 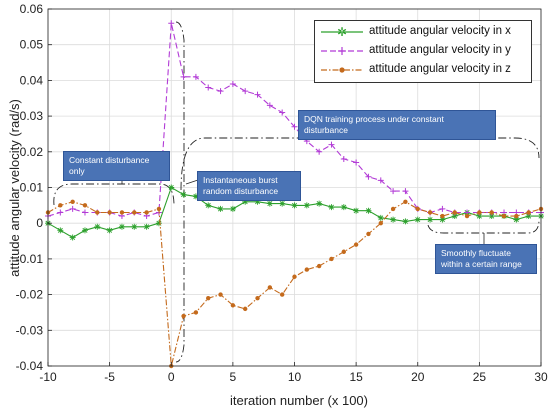 I want to click on y-tick-label: 0.06, so click(x=32, y=9).